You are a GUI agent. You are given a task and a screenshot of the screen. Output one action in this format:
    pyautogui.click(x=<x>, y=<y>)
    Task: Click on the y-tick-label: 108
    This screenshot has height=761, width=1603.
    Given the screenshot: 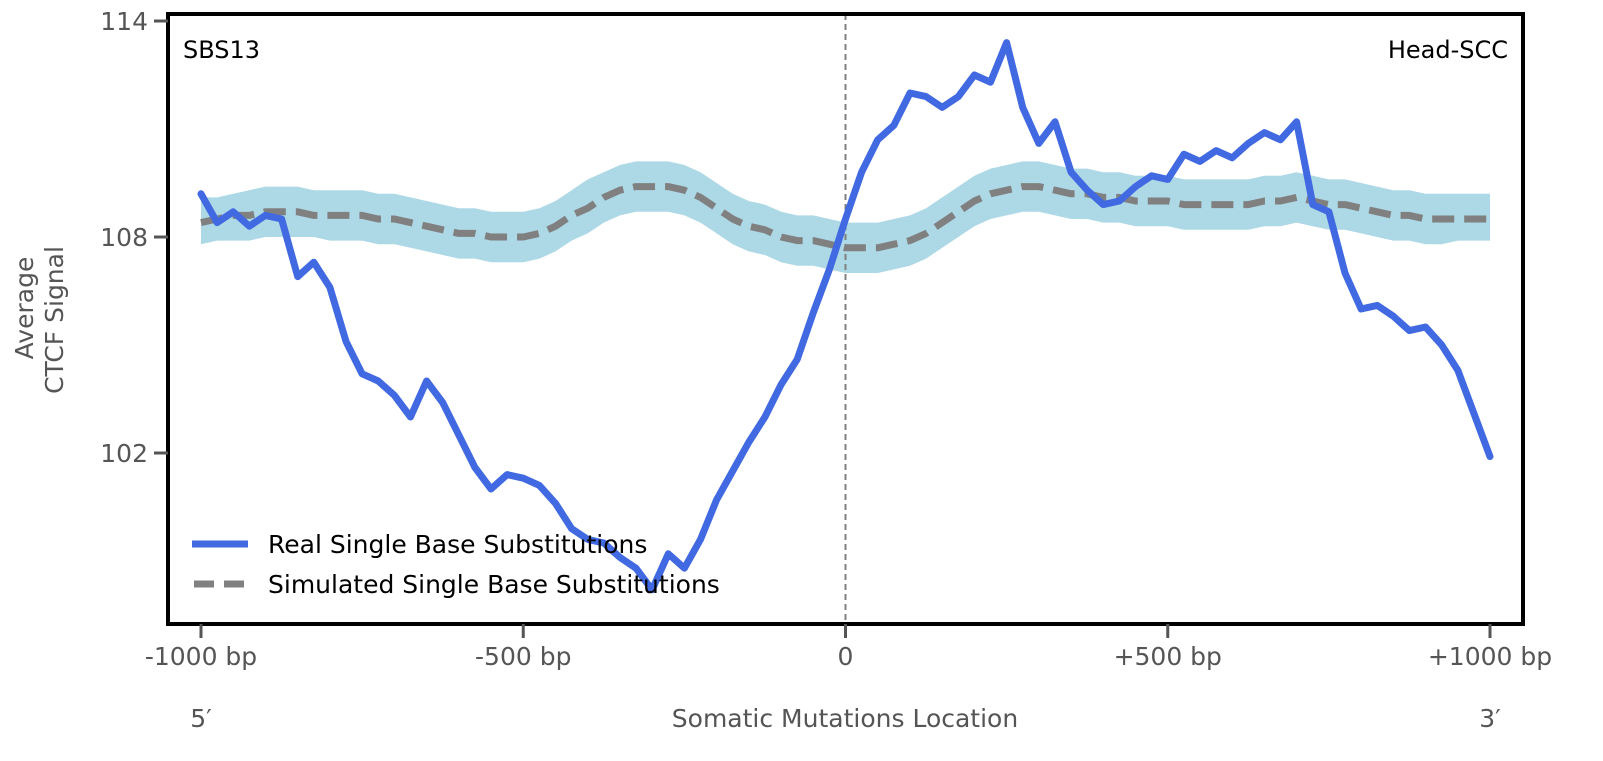 What is the action you would take?
    pyautogui.click(x=124, y=237)
    